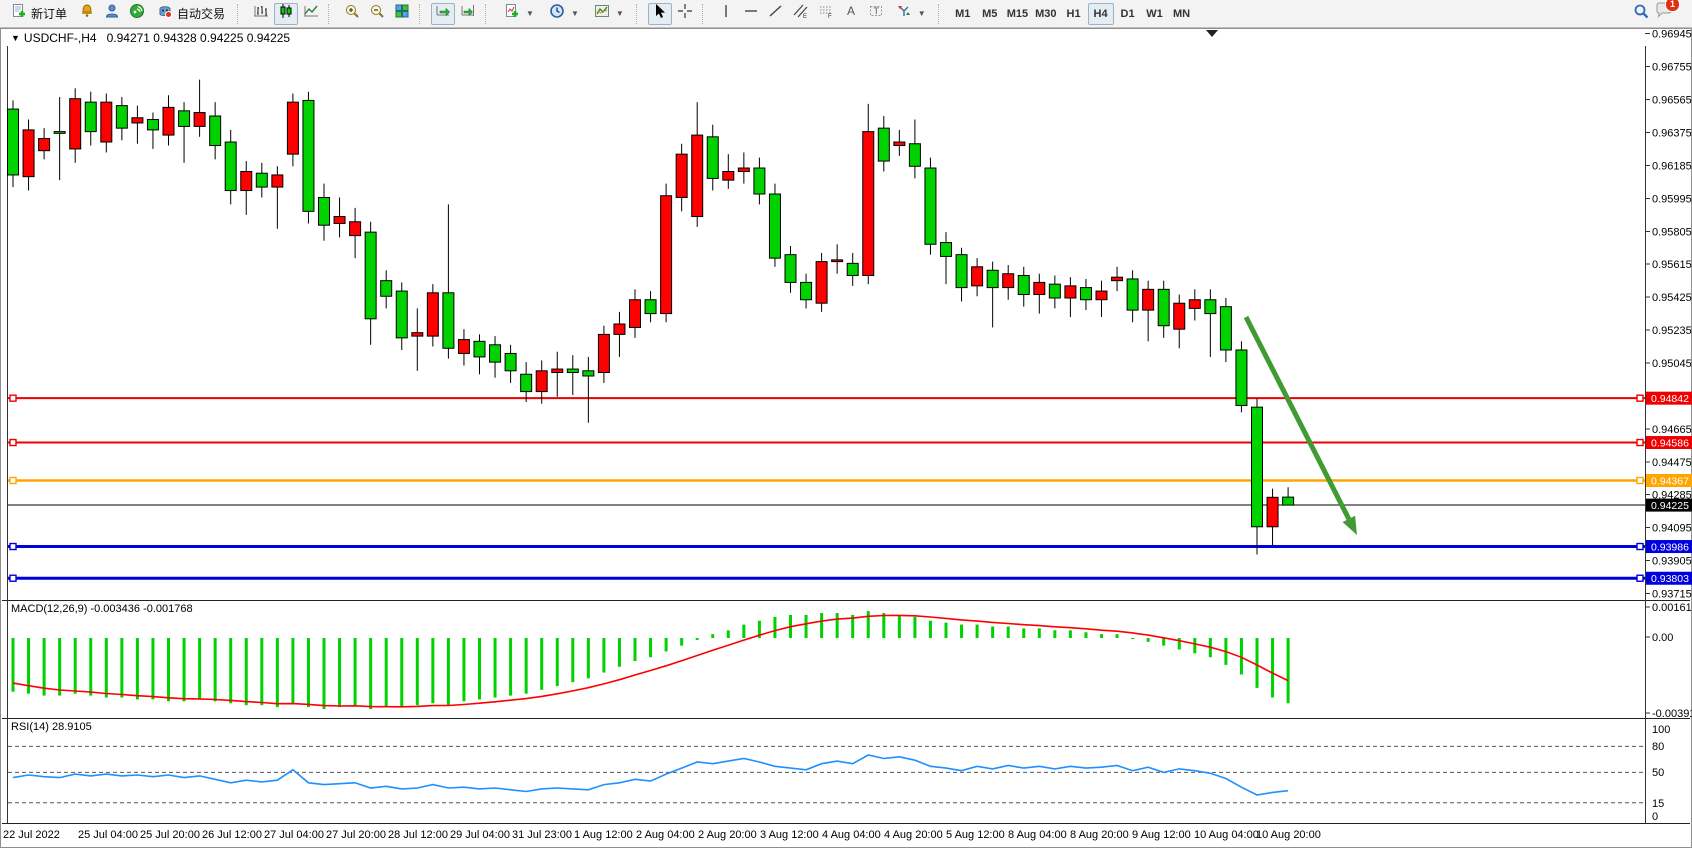 This screenshot has height=848, width=1692. I want to click on cursor-button, so click(659, 13).